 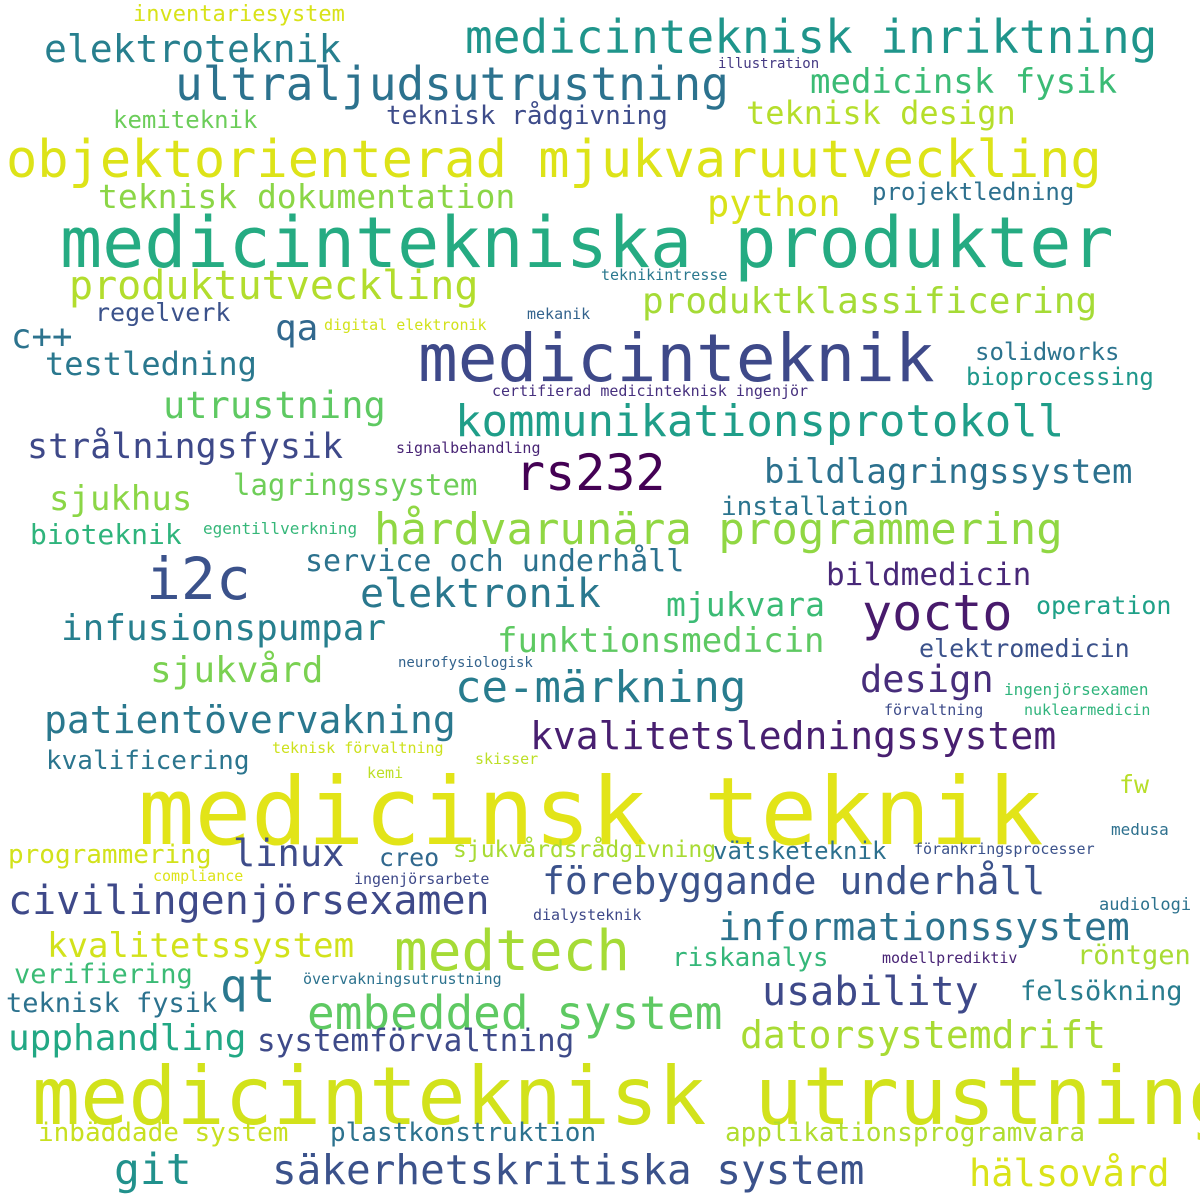 What do you see at coordinates (468, 448) in the screenshot?
I see `word: signalbehandling` at bounding box center [468, 448].